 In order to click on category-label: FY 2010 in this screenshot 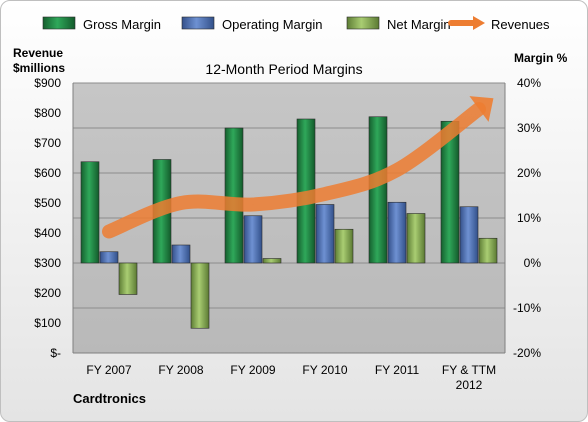, I will do `click(324, 370)`.